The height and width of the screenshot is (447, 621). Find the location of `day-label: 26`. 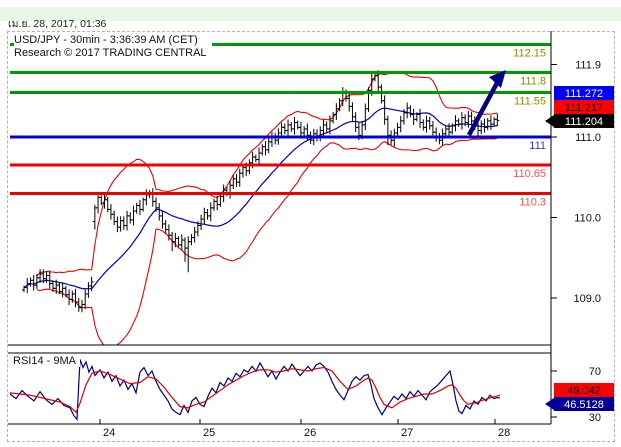

day-label: 26 is located at coordinates (310, 433).